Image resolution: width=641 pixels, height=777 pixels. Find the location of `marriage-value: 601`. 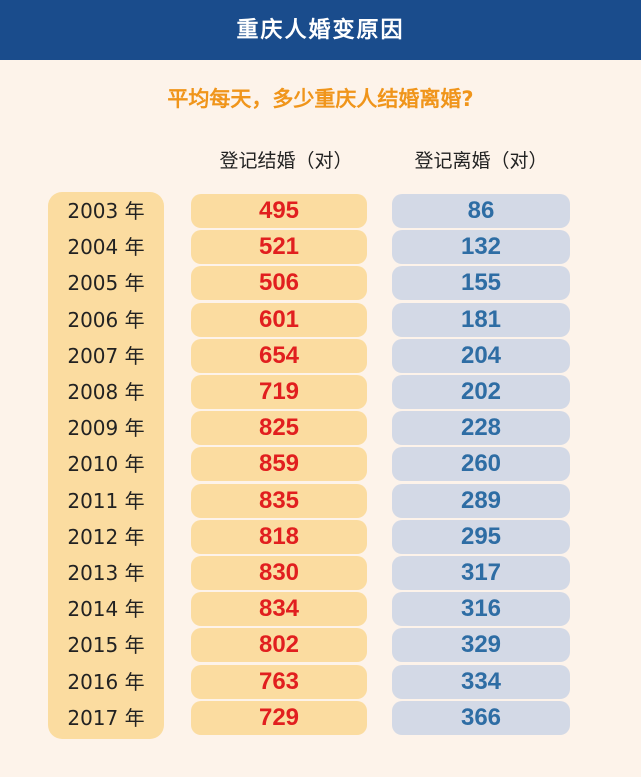

marriage-value: 601 is located at coordinates (279, 319).